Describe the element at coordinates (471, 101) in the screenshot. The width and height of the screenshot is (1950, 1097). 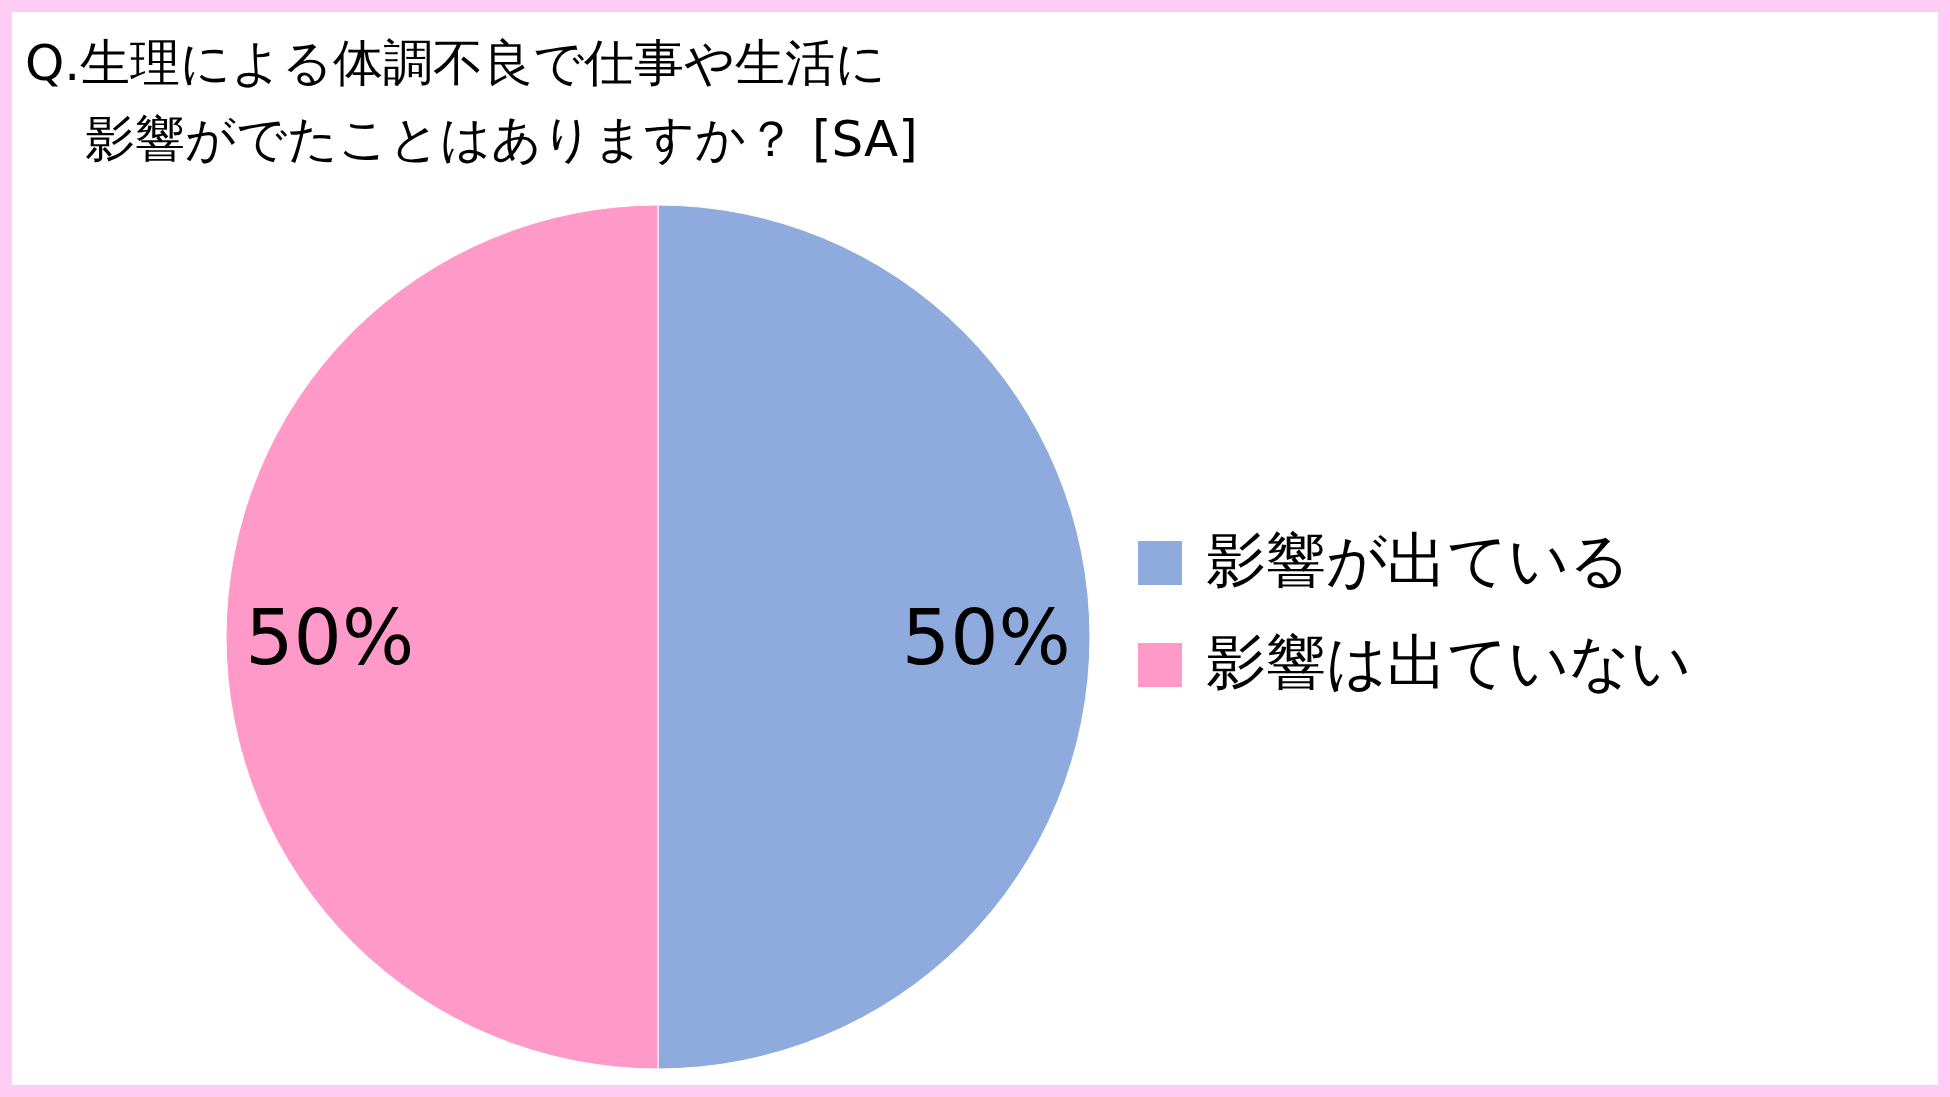
I see `chart-title: Q.生理による体調不良で仕事や生活に影響がでたことはありますか？ [SA]` at that location.